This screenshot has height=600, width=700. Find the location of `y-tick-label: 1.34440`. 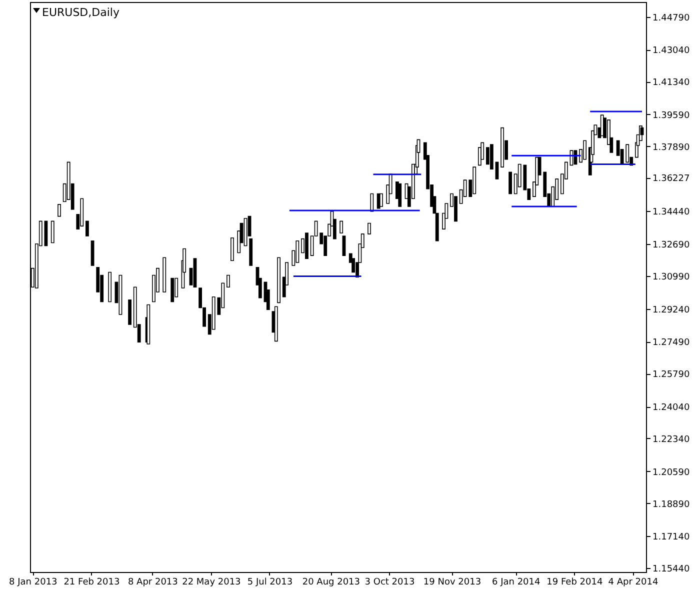

y-tick-label: 1.34440 is located at coordinates (671, 213).